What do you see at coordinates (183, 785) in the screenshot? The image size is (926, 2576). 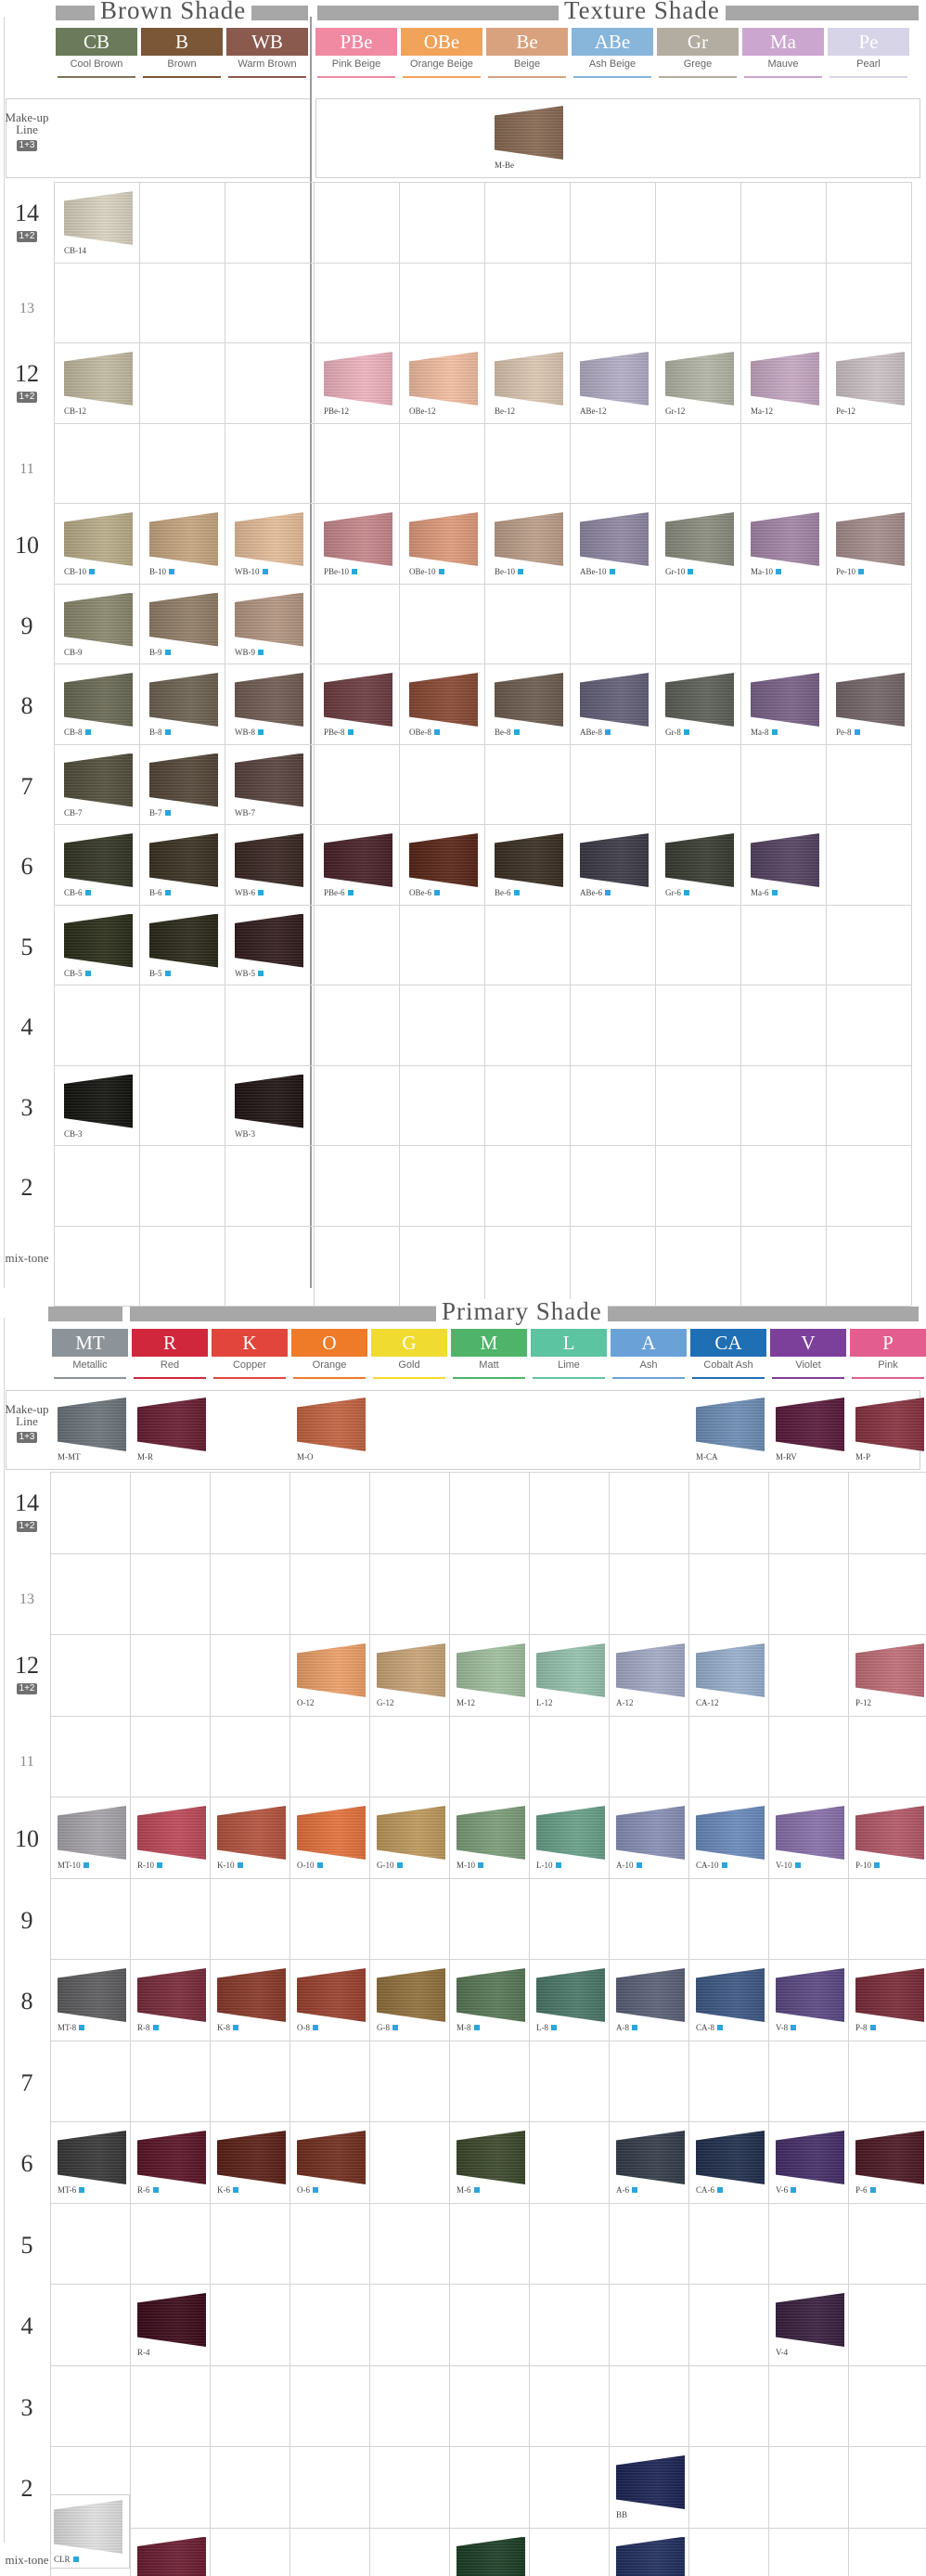 I see `color-swatch-b-7: B-7` at bounding box center [183, 785].